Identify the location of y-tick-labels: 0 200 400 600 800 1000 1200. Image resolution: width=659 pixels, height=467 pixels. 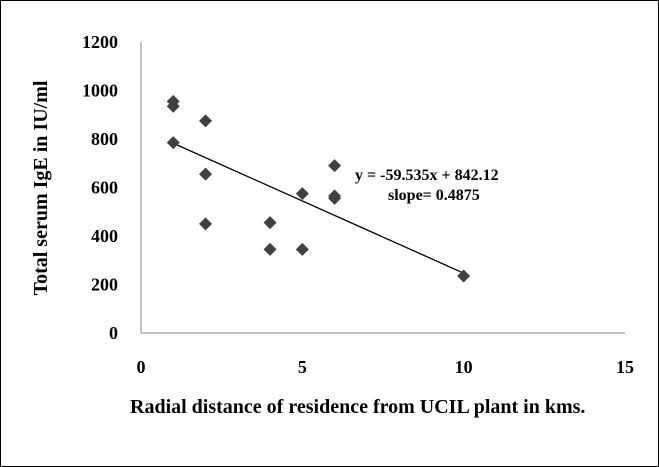
(100, 187).